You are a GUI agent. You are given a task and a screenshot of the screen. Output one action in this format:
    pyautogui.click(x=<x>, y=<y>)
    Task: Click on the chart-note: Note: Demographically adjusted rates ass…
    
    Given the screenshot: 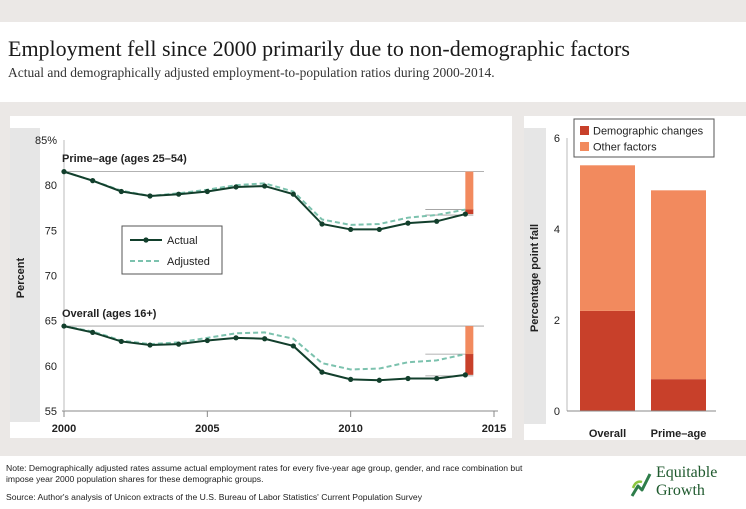 What is the action you would take?
    pyautogui.click(x=264, y=473)
    